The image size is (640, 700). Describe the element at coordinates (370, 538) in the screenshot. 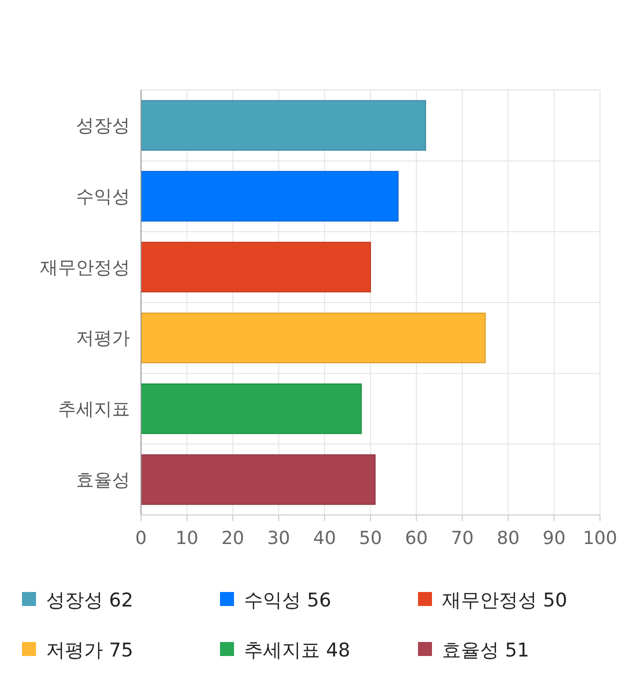

I see `x-tick-label: 50` at that location.